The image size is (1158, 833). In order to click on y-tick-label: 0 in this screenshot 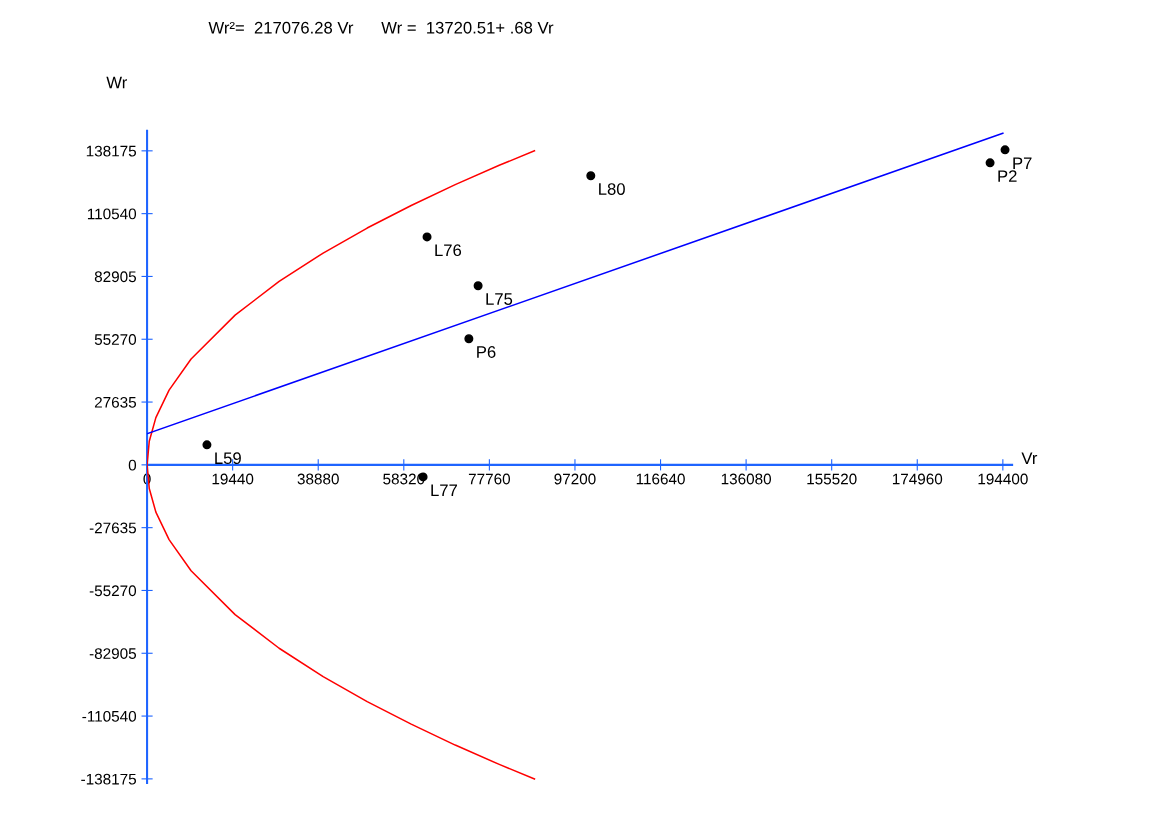, I will do `click(132, 465)`.